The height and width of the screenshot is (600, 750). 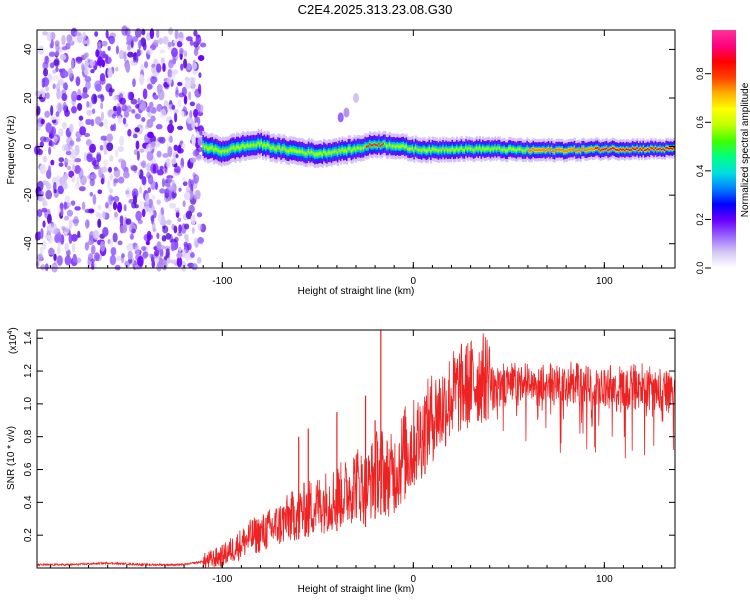 What do you see at coordinates (439, 131) in the screenshot?
I see `spectrogram-signal-band` at bounding box center [439, 131].